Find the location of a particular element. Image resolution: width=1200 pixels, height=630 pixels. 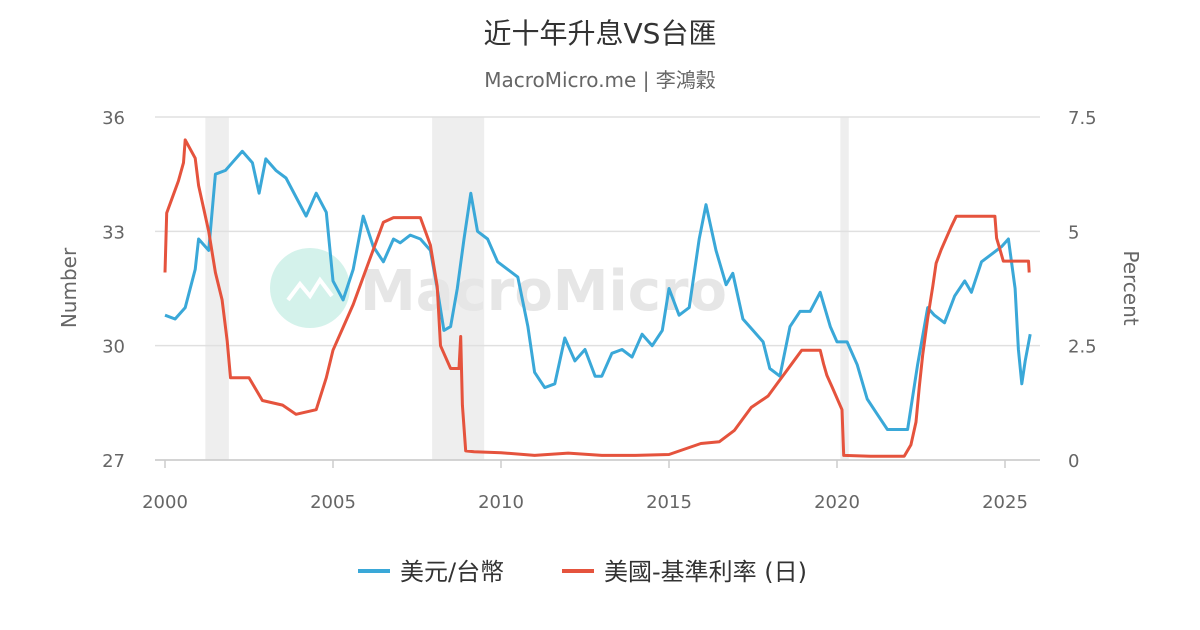

legend-item-1: 美元/台幣 is located at coordinates (431, 572).